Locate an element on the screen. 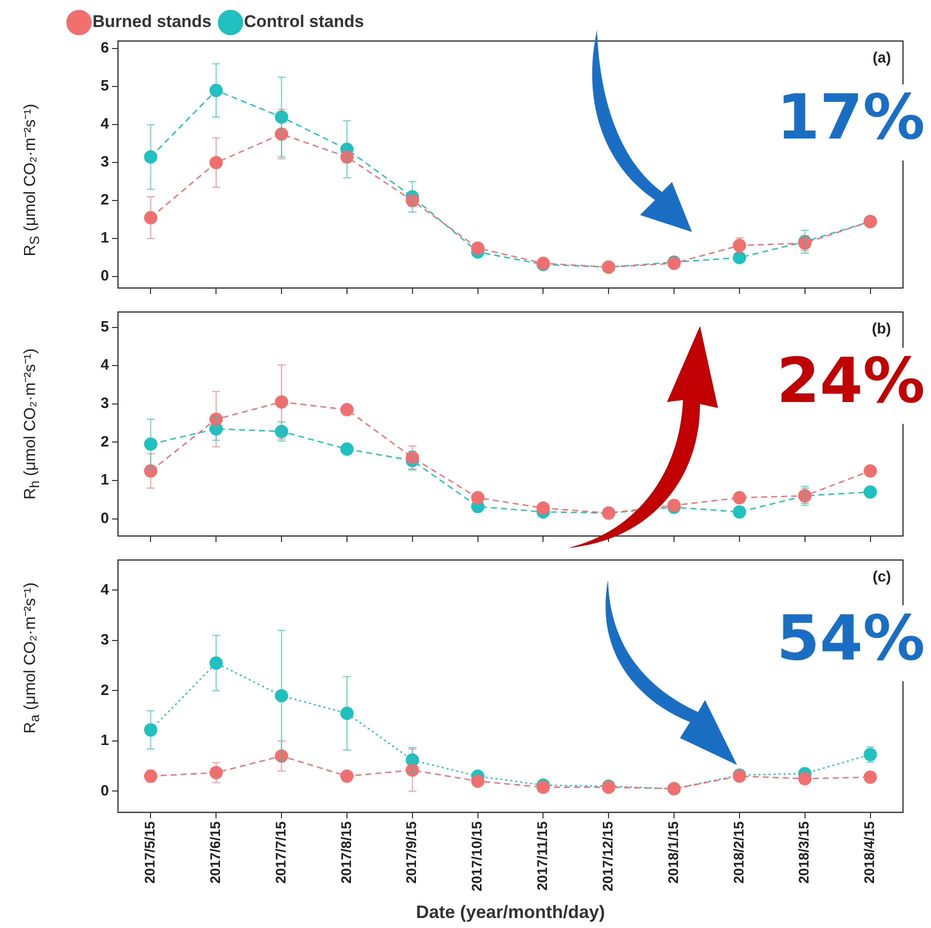 This screenshot has width=931, height=928. annotation: (a) is located at coordinates (881, 58).